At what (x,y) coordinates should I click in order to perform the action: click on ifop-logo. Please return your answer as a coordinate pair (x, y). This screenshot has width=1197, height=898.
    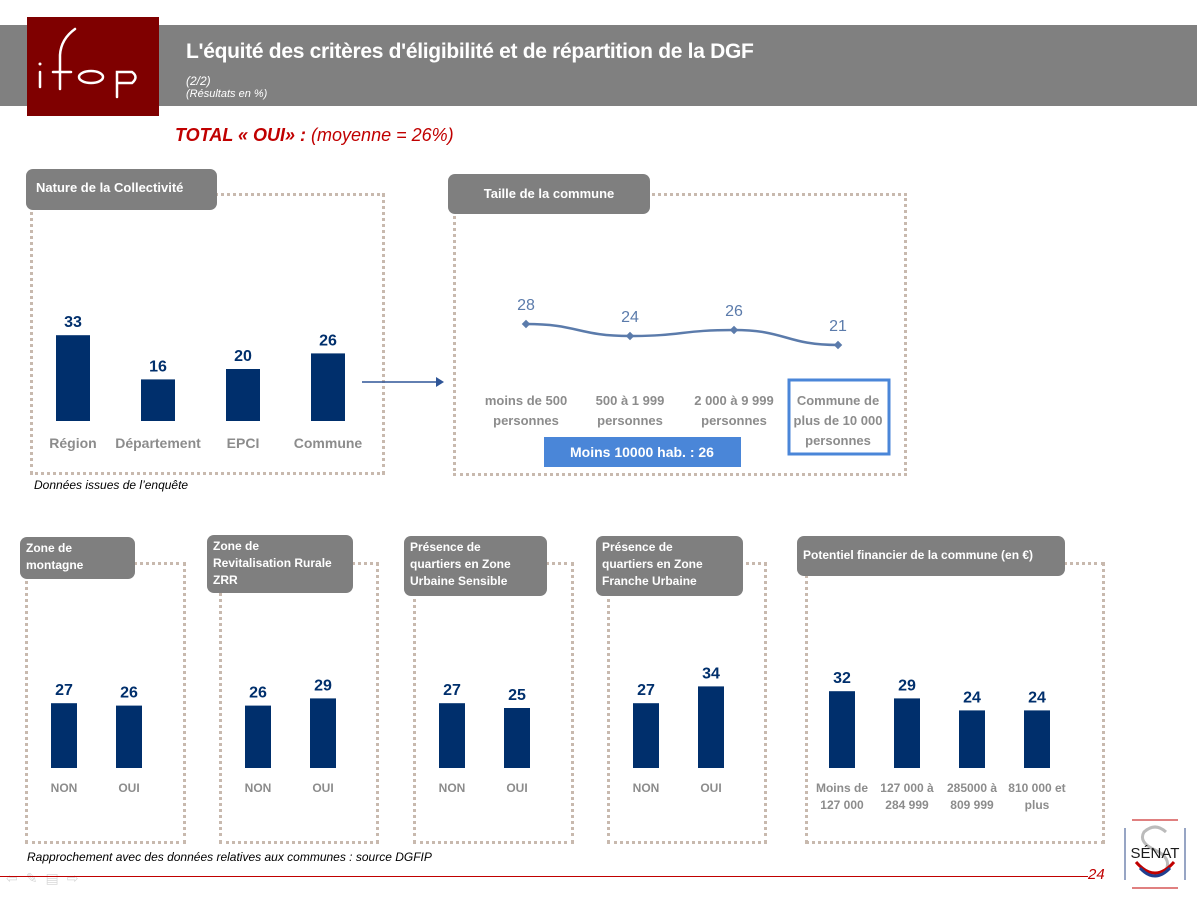
    Looking at the image, I should click on (93, 66).